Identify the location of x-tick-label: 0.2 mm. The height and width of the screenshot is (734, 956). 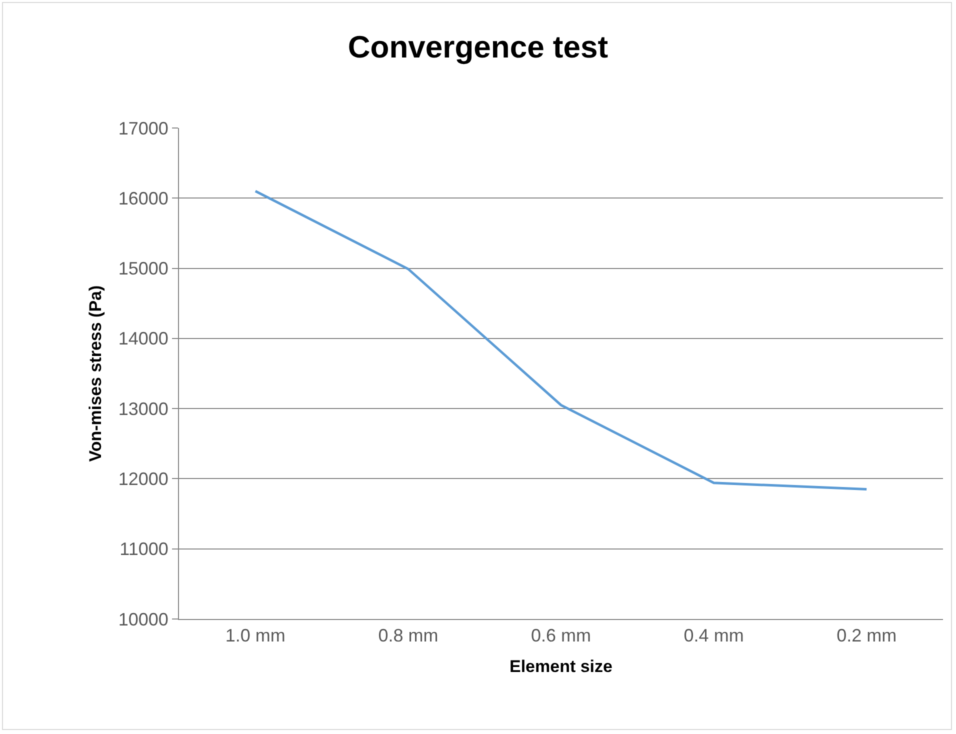
(866, 636).